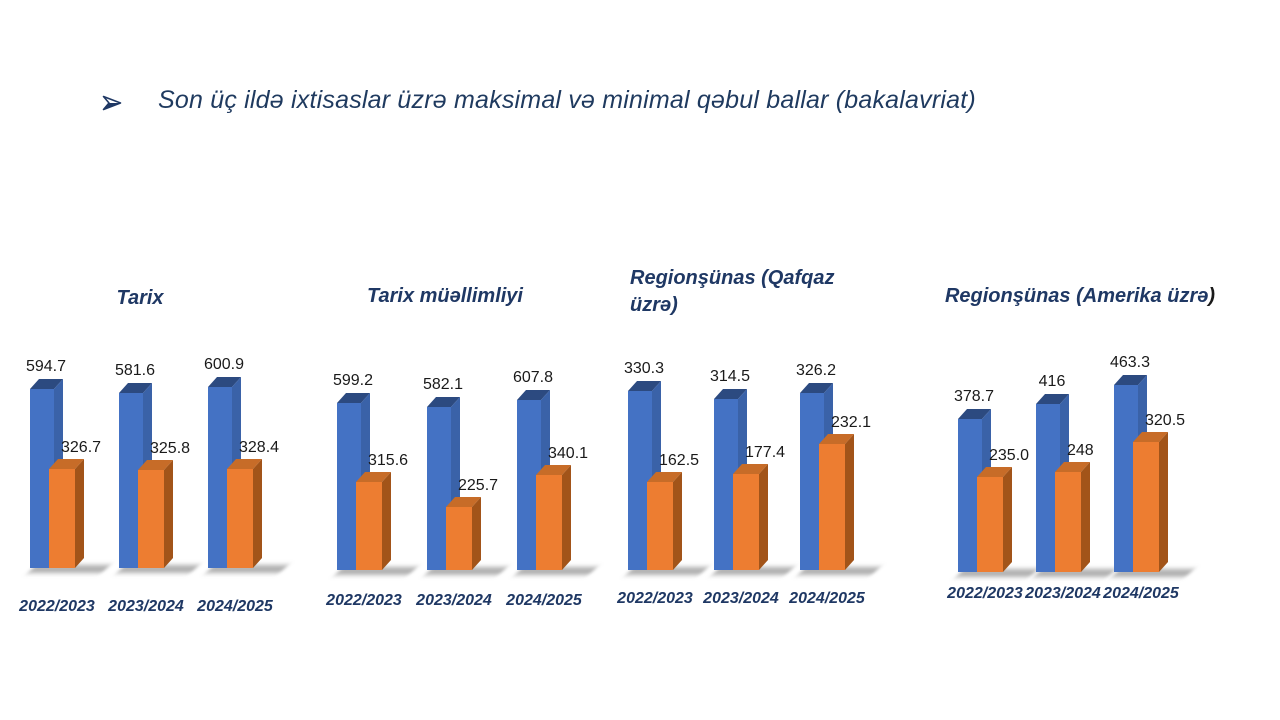 The height and width of the screenshot is (720, 1280). I want to click on bar-group-2023/2024: 416 248, so click(1075, 416).